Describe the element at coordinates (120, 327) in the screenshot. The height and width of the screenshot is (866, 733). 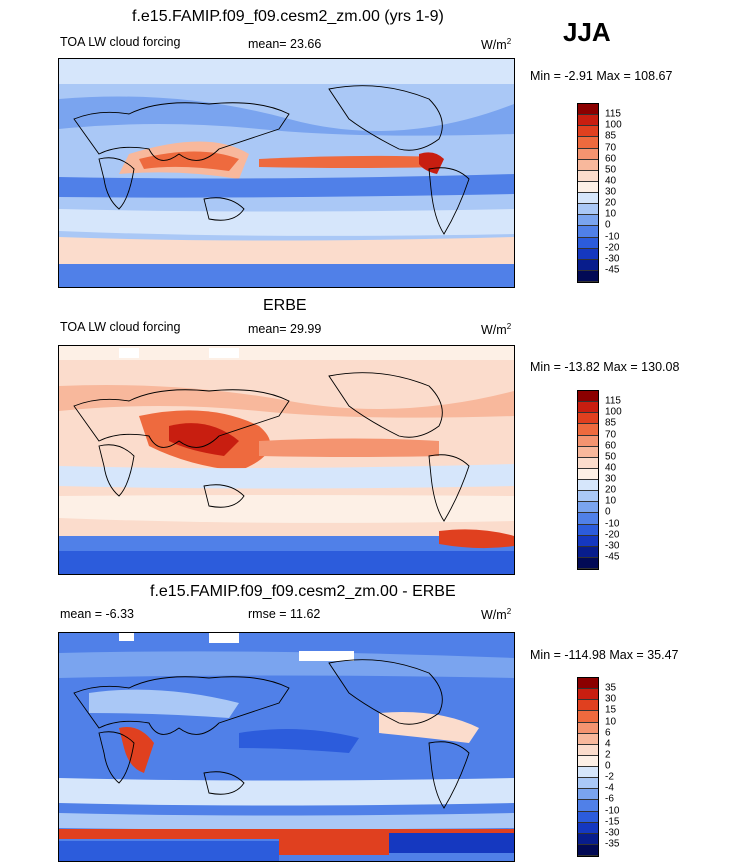
I see `panel2-left-label: TOA LW cloud forcing` at that location.